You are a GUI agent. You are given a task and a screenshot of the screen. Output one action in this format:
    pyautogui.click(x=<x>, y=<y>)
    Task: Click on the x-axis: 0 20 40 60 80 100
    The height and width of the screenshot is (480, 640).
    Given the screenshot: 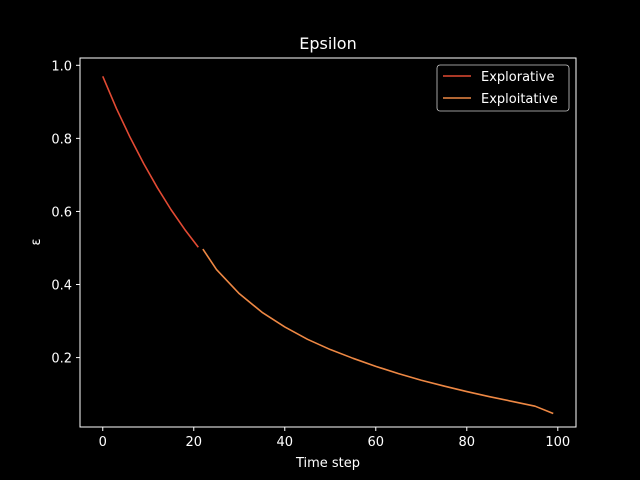 What is the action you would take?
    pyautogui.click(x=334, y=438)
    